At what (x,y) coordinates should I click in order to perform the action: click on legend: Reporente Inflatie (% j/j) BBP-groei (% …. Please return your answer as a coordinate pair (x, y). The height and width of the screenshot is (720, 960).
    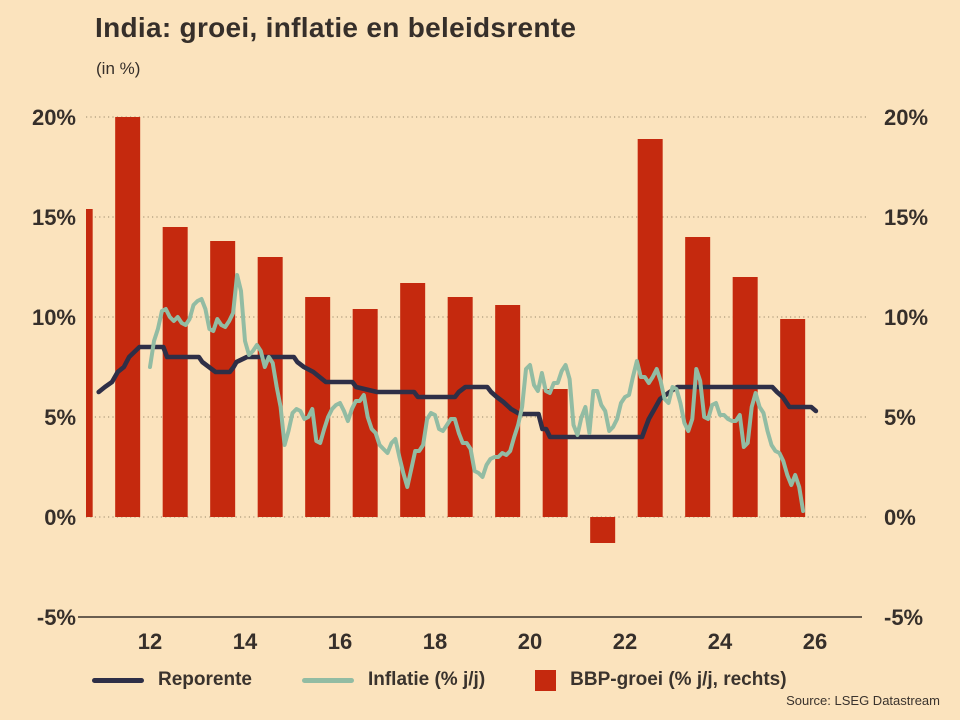
    Looking at the image, I should click on (439, 680).